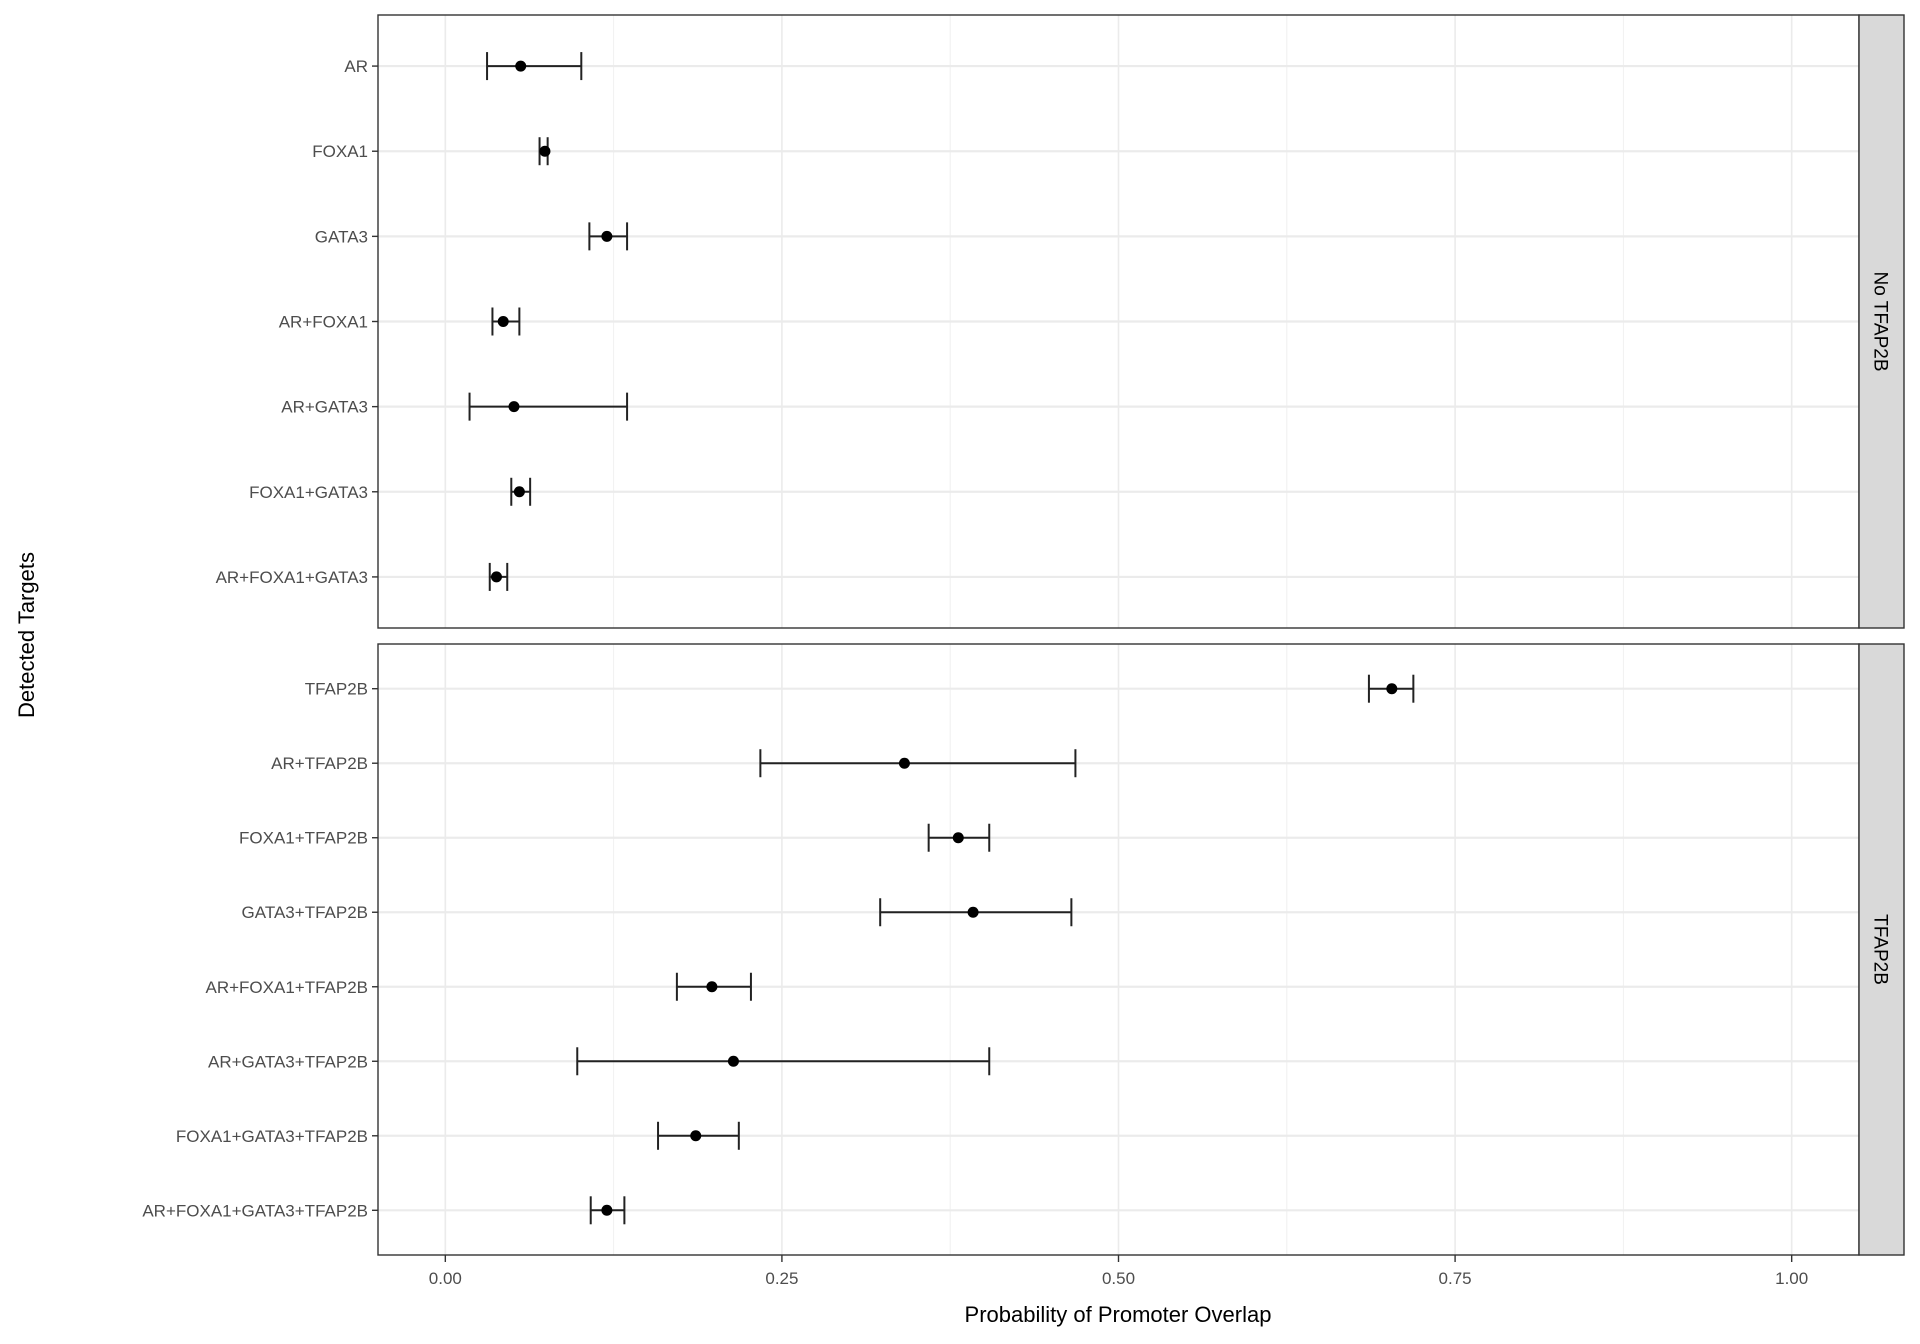 The height and width of the screenshot is (1344, 1920). Describe the element at coordinates (1118, 1278) in the screenshot. I see `x-tick-label: 0.50` at that location.